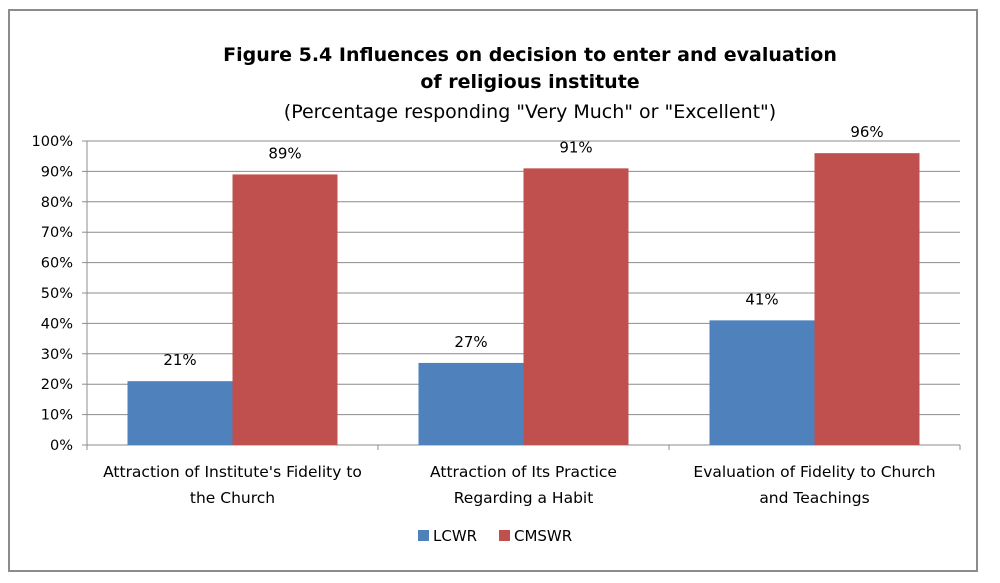  What do you see at coordinates (57, 233) in the screenshot?
I see `y-tick-label: 70%` at bounding box center [57, 233].